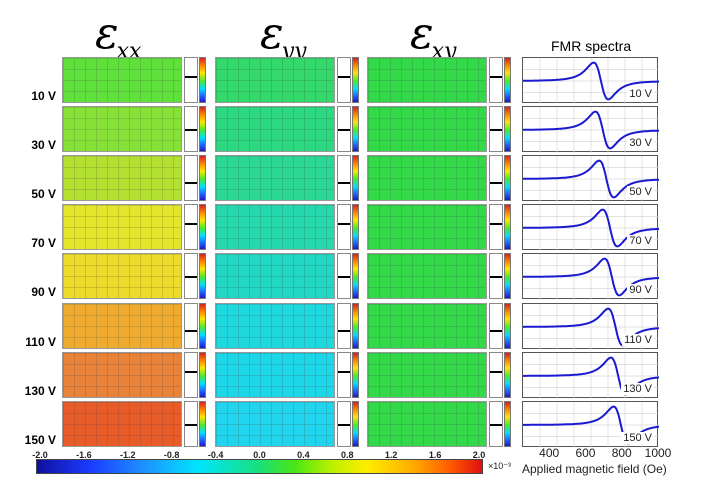 Image resolution: width=708 pixels, height=501 pixels. What do you see at coordinates (259, 455) in the screenshot?
I see `colorbar-tick-label: 0.0` at bounding box center [259, 455].